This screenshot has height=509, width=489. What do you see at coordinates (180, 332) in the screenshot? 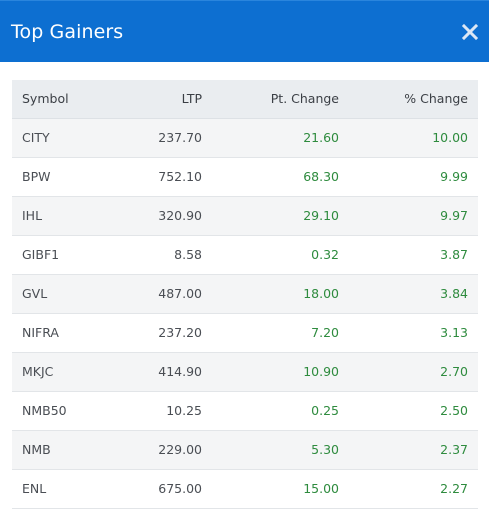
I see `ltp-cell: 237.20` at bounding box center [180, 332].